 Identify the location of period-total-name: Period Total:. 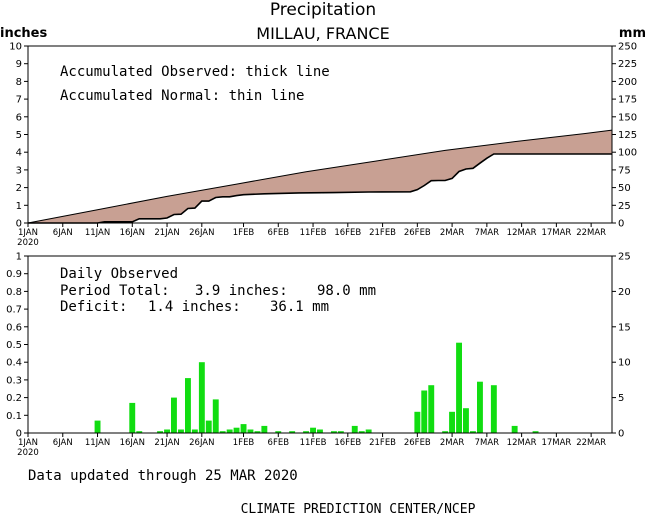
(115, 291).